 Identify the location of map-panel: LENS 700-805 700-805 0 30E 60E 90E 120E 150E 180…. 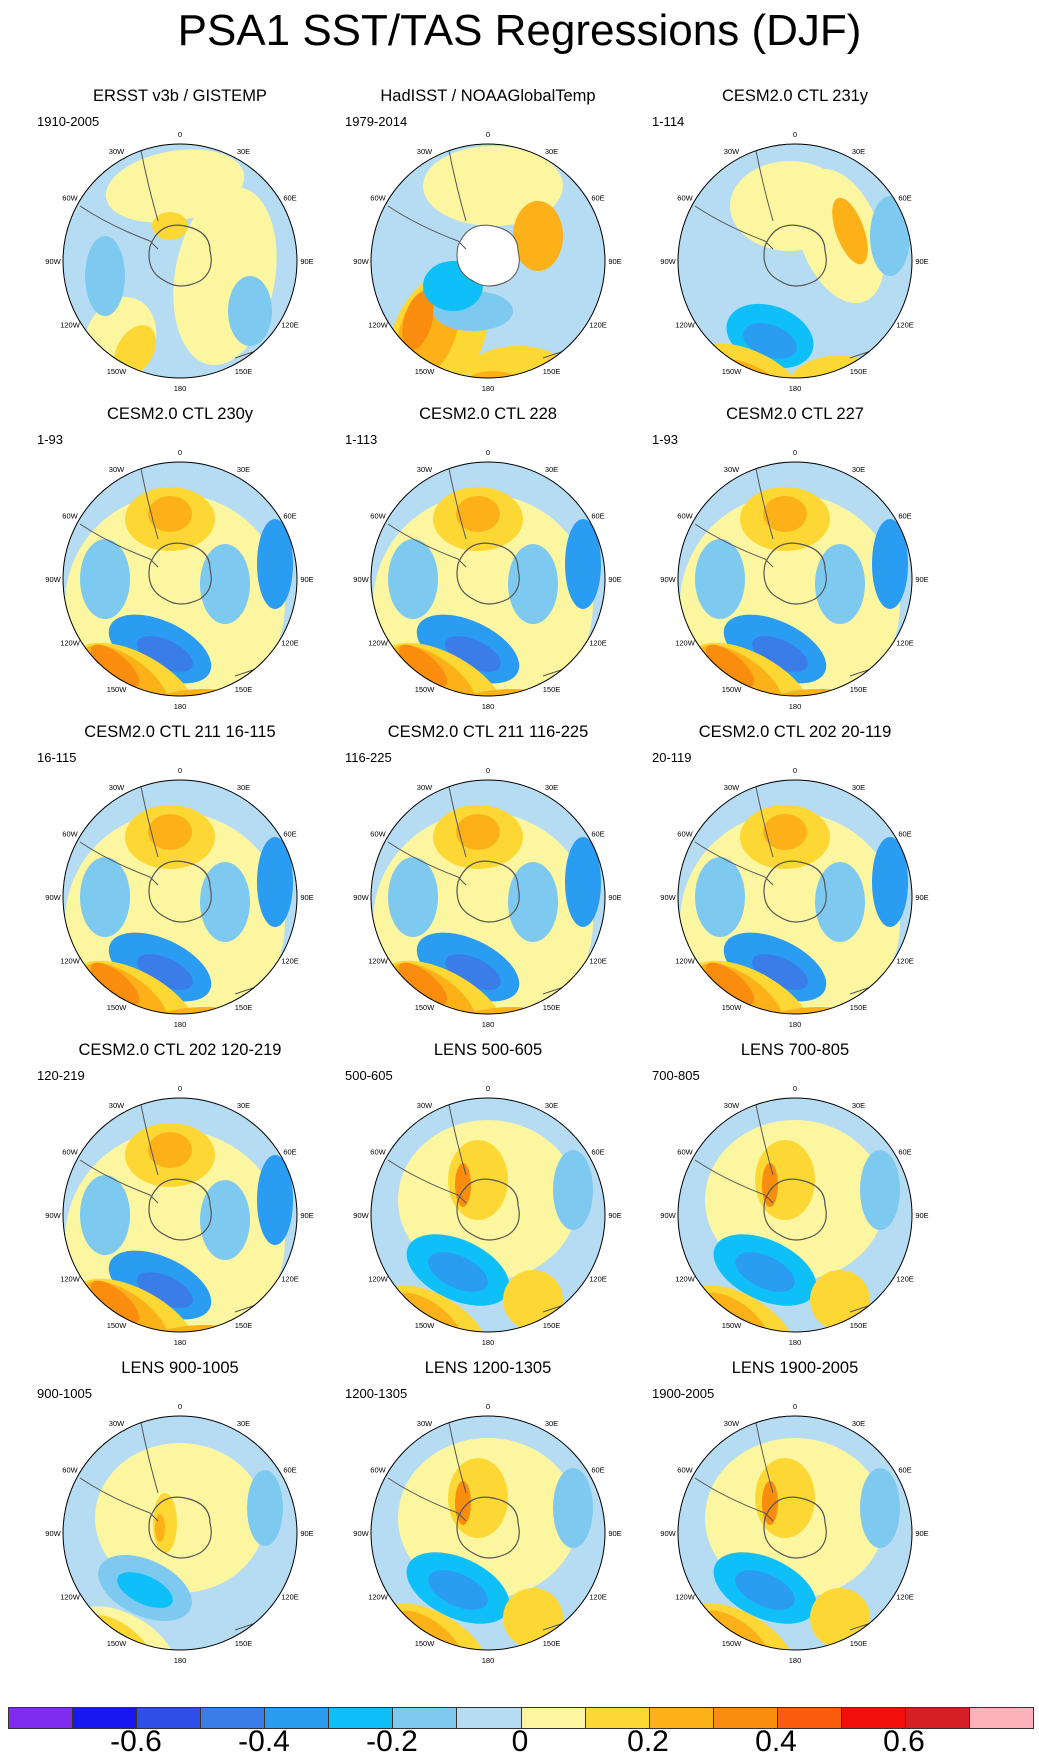
(795, 1210).